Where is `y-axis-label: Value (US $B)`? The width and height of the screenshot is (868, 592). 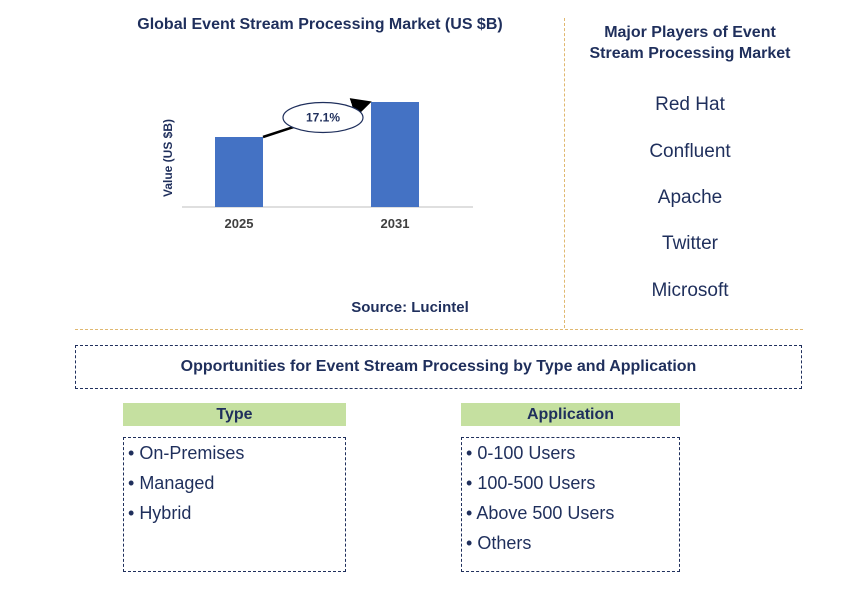
y-axis-label: Value (US $B) is located at coordinates (168, 158).